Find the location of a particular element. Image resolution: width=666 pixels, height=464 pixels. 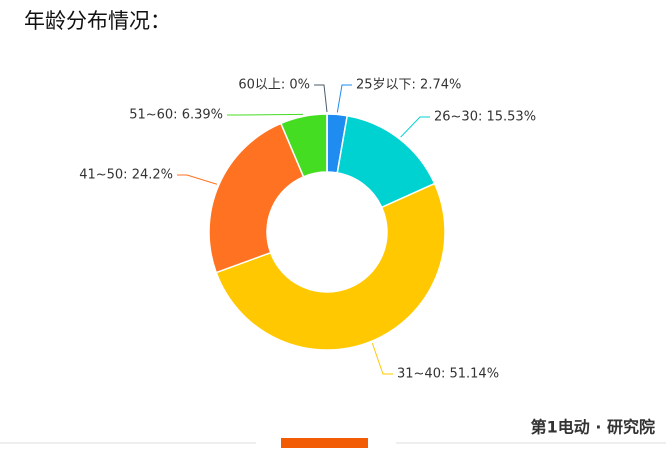

data-label: 41~50: 24.2% is located at coordinates (126, 175).